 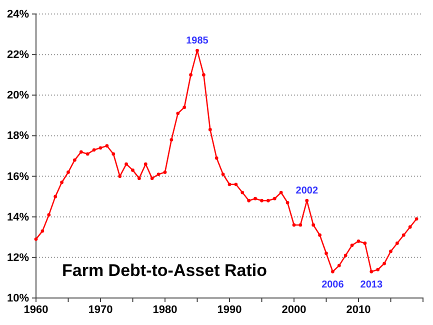 What do you see at coordinates (18, 96) in the screenshot?
I see `y-tick-label: 20%` at bounding box center [18, 96].